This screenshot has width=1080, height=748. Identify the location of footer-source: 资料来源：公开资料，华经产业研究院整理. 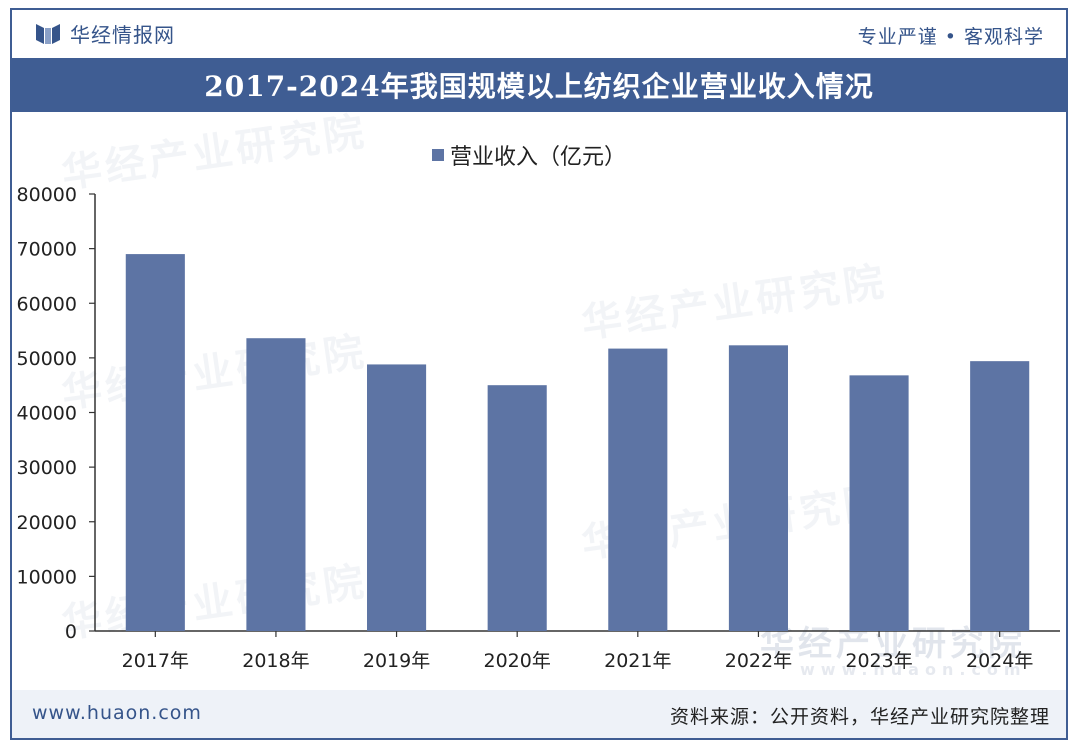
(859, 717).